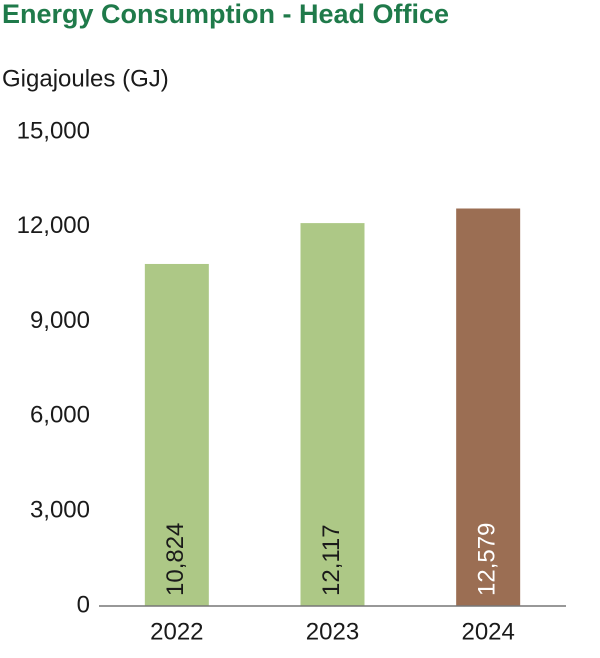 This screenshot has height=658, width=600. I want to click on x-tick-label: 2024, so click(487, 631).